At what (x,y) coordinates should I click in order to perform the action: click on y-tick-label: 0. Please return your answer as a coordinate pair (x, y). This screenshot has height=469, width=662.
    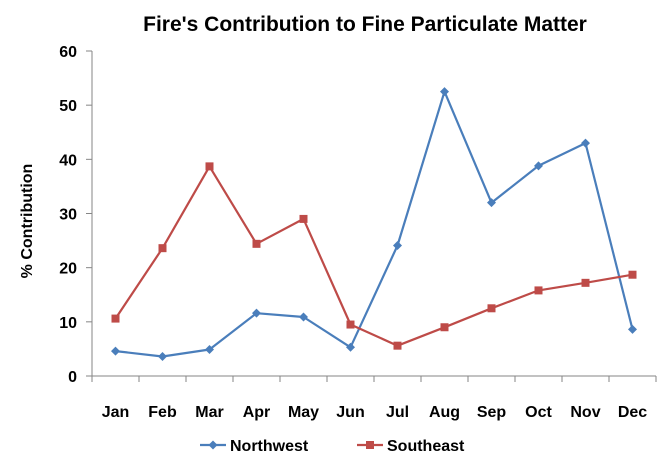
    Looking at the image, I should click on (72, 377).